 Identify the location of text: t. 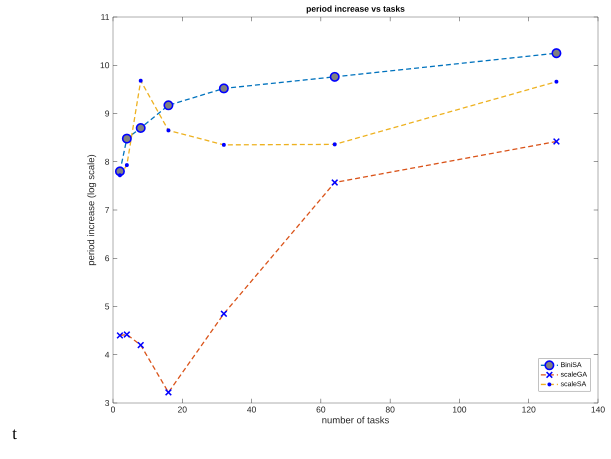
(14, 434).